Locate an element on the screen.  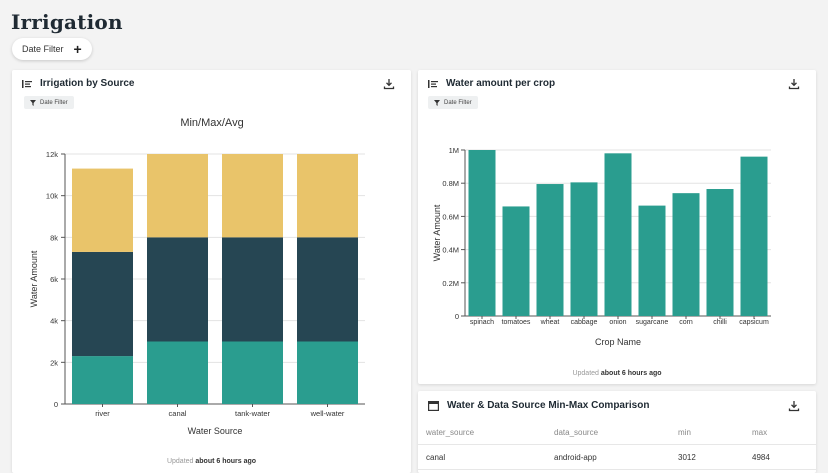
column-header: max is located at coordinates (760, 432).